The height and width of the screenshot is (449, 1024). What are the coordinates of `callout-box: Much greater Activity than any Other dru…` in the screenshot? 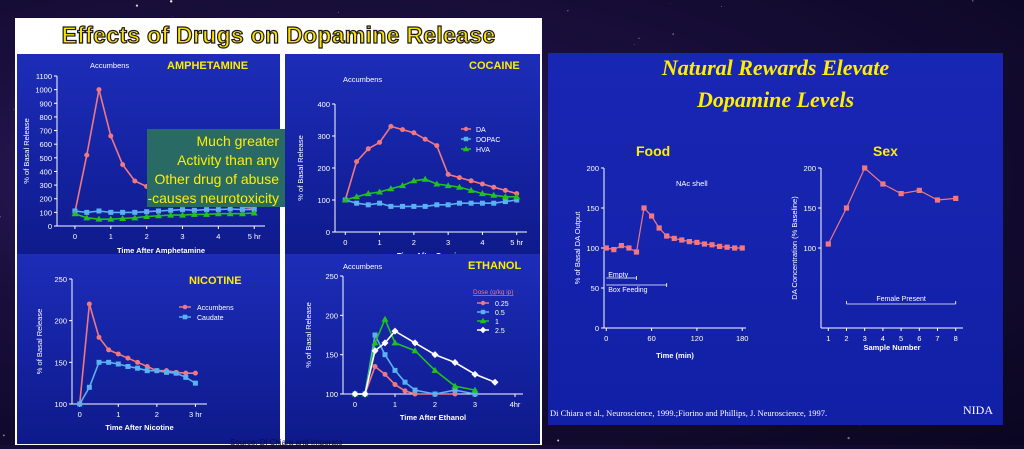 It's located at (216, 168).